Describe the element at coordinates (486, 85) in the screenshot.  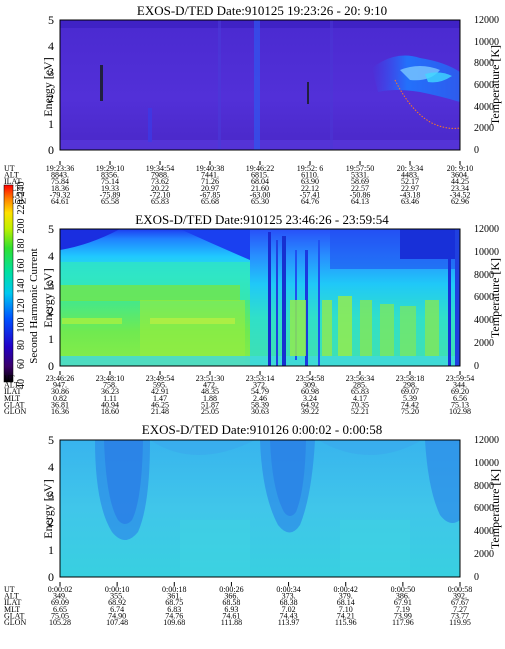
I see `panel-1-right-axis: 0 2000 4000 6000 8000 10000 12000` at that location.